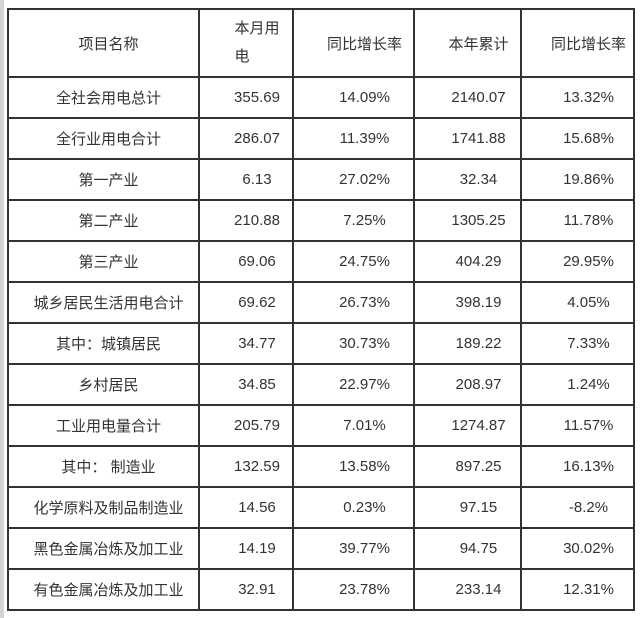 This screenshot has height=618, width=640. I want to click on value-cell: 14.09%, so click(353, 97).